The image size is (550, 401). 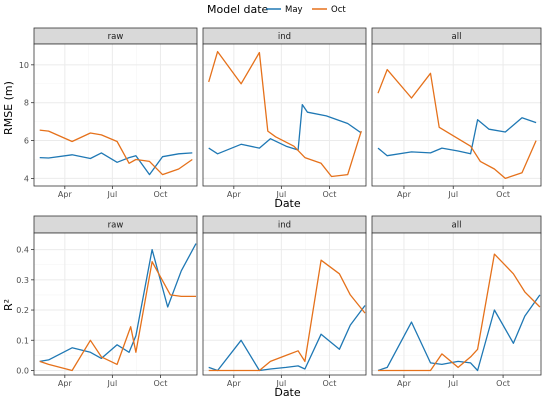 I want to click on y-tick-label: 6, so click(x=26, y=141).